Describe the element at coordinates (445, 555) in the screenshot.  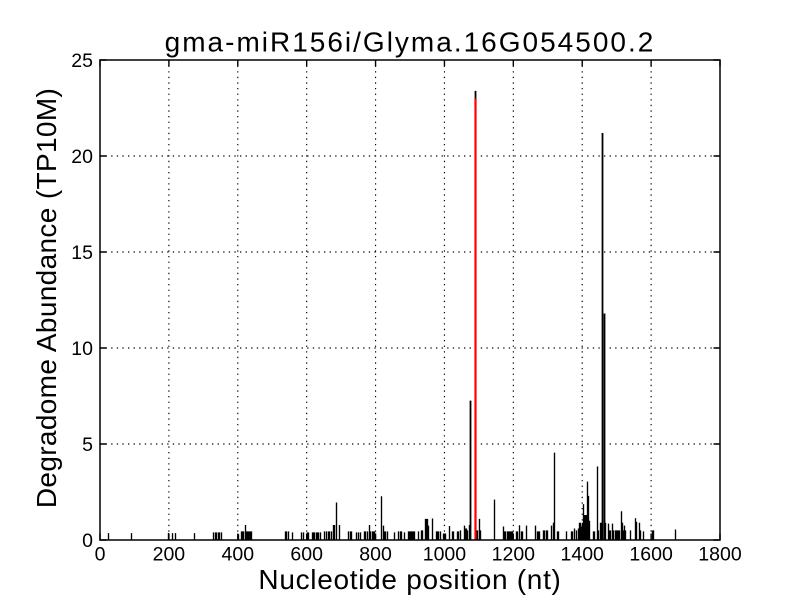
I see `svg-text: 1000` at that location.